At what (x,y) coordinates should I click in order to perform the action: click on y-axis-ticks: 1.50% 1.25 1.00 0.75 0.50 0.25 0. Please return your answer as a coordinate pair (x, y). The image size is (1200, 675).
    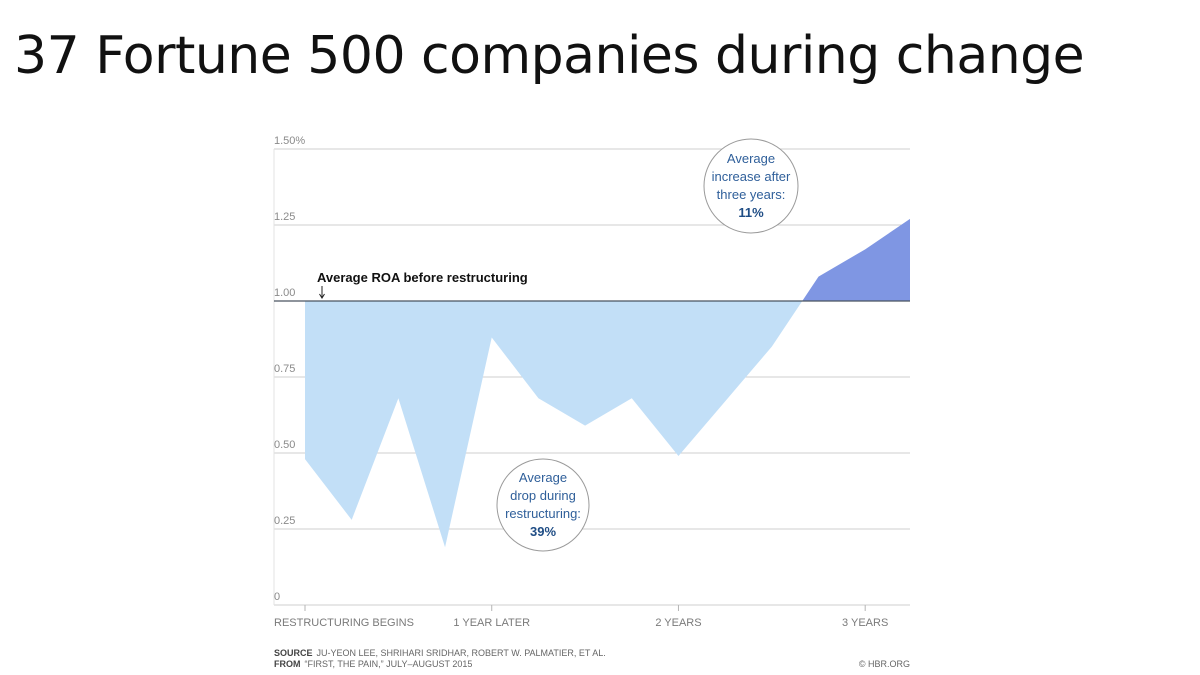
    Looking at the image, I should click on (289, 369).